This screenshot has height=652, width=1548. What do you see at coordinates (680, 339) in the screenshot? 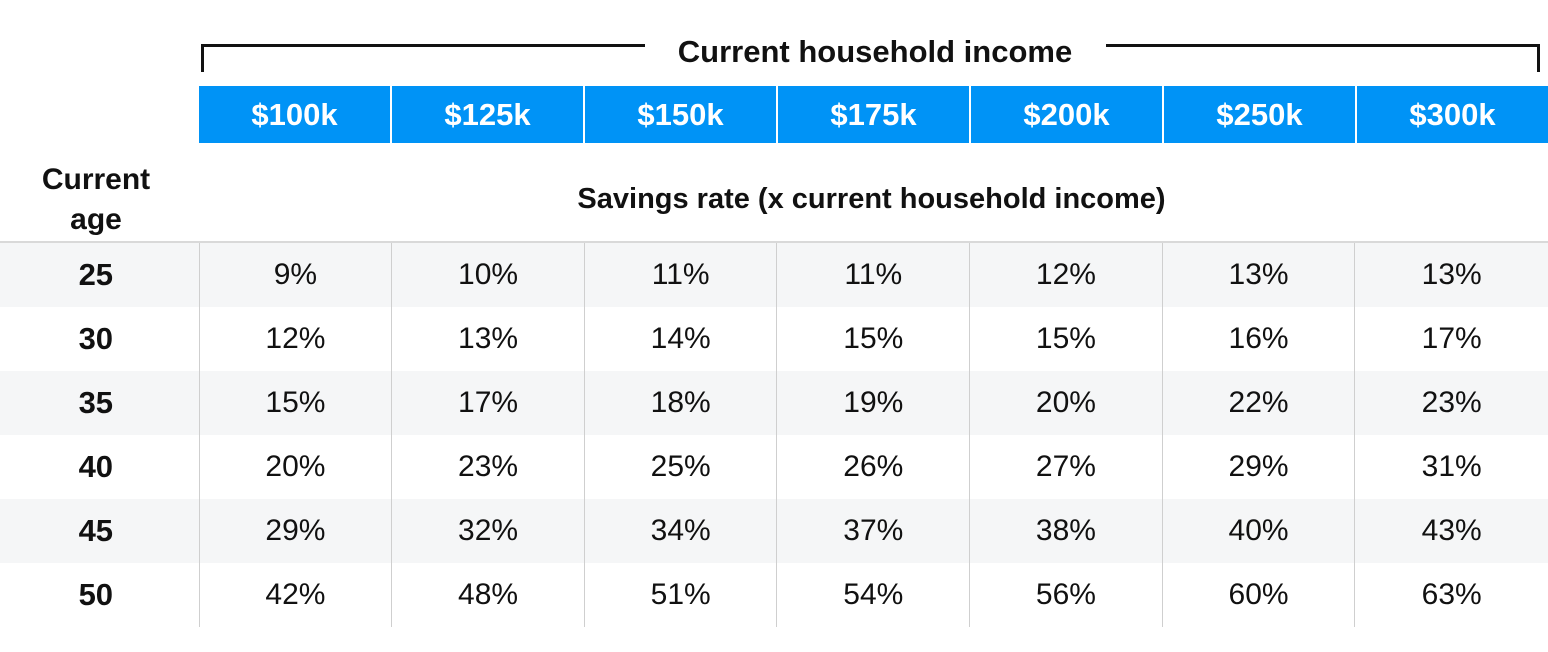
I see `savings-rate-cell: 14%` at bounding box center [680, 339].